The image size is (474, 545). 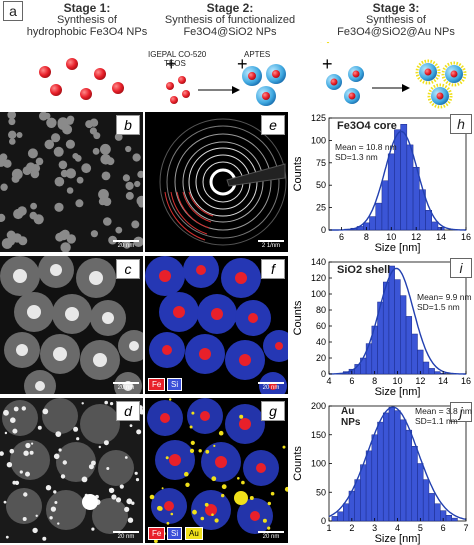 I want to click on y-tick-label: 125, so click(x=318, y=118).